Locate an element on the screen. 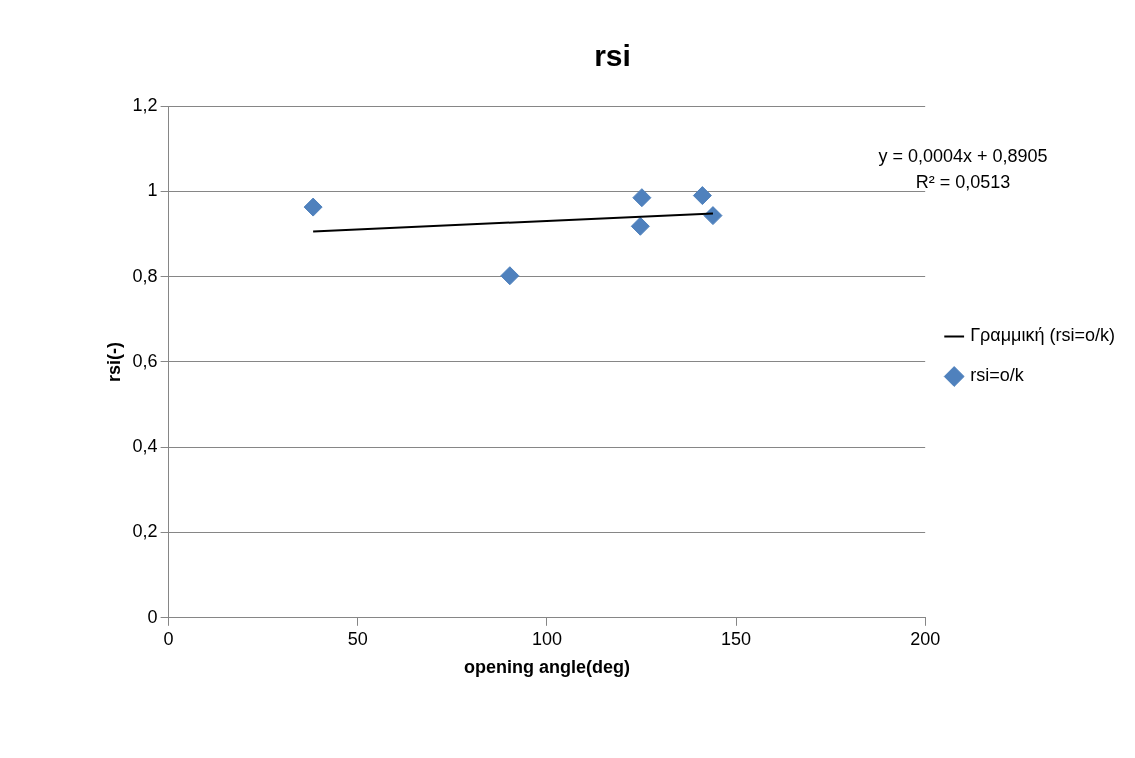  annotation: y = 0,0004x + 0,8905 is located at coordinates (963, 155).